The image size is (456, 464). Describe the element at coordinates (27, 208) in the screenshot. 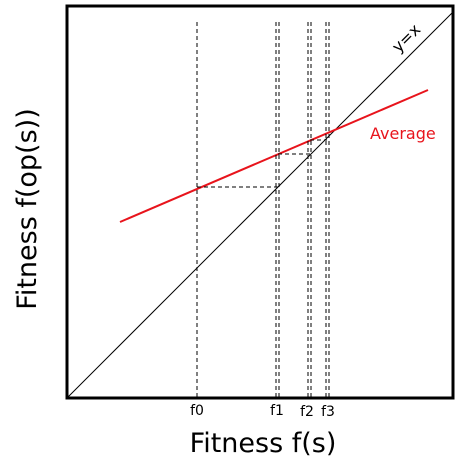

I see `y-axis-title: Fitness f(op(s))` at that location.